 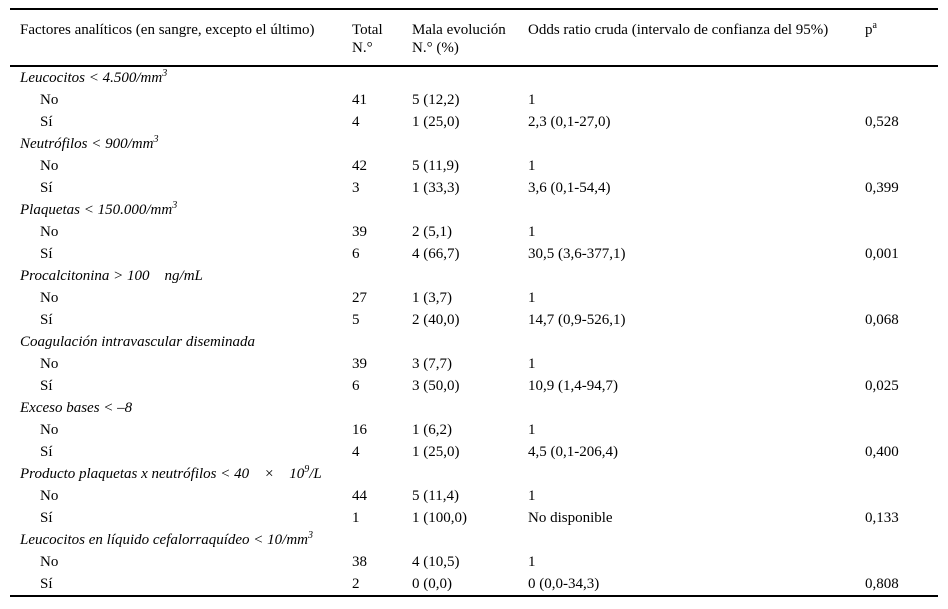 I want to click on table-row-no: No 27 1 (3,7) 1, so click(x=474, y=298).